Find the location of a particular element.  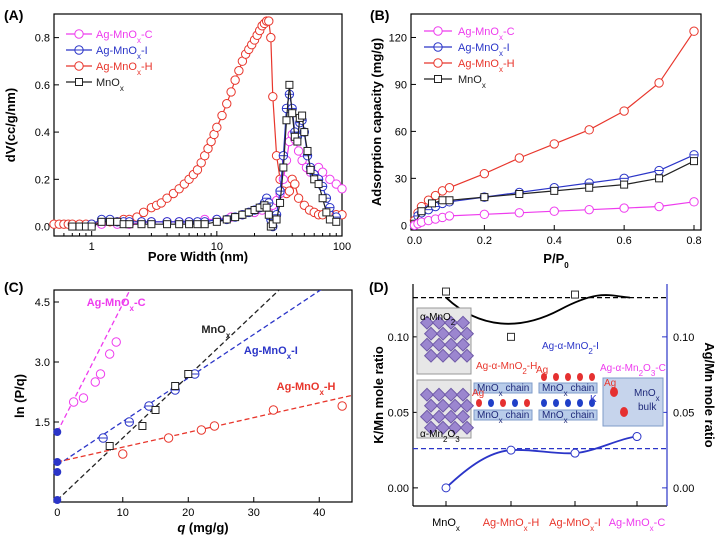

panel-c-fit-I is located at coordinates (189, 378).